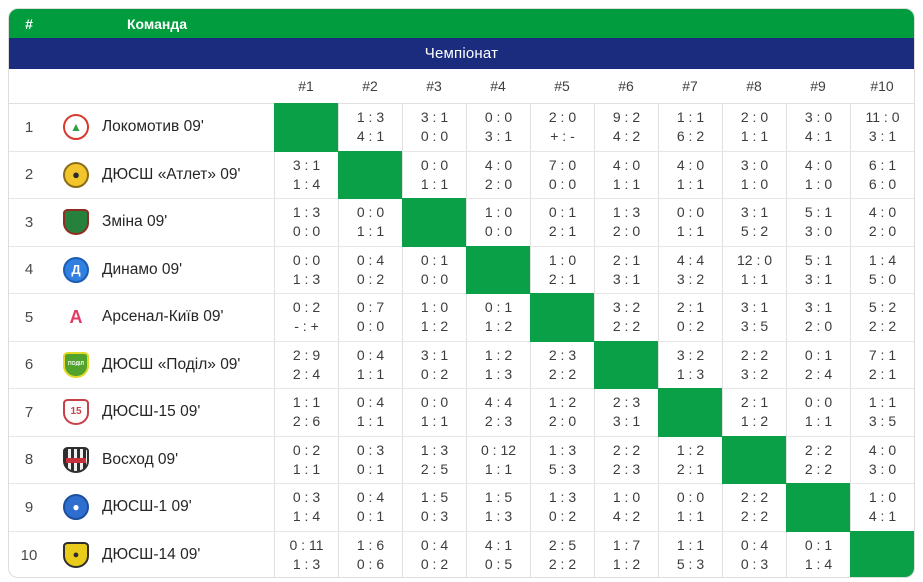  What do you see at coordinates (754, 564) in the screenshot?
I see `score-line: 0 : 3` at bounding box center [754, 564].